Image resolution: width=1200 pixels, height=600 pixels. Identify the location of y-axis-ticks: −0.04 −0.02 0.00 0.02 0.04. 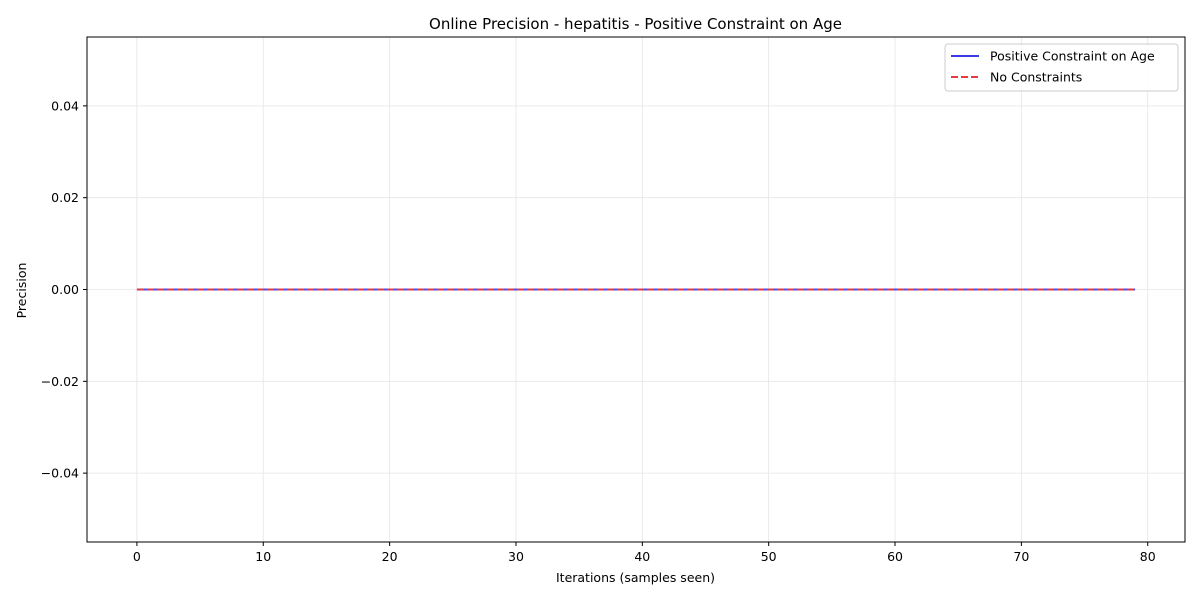
(64, 289).